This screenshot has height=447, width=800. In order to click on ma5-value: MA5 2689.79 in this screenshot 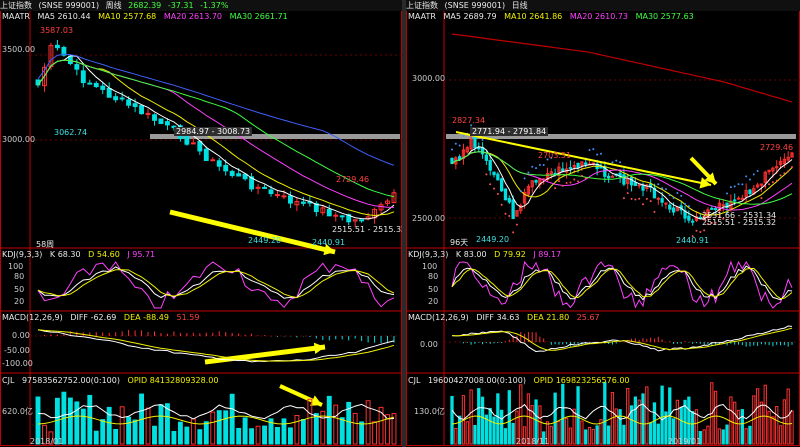, I will do `click(470, 16)`.